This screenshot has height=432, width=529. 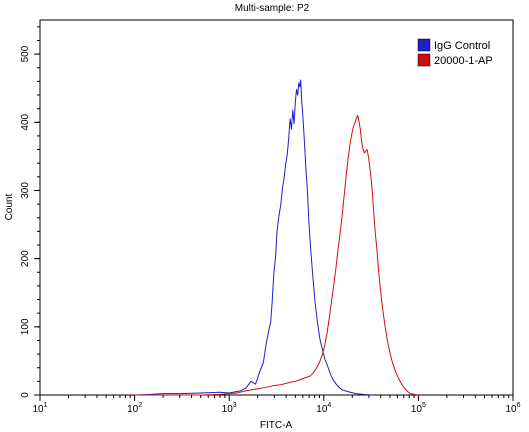 What do you see at coordinates (25, 326) in the screenshot?
I see `y-tick-label: 100` at bounding box center [25, 326].